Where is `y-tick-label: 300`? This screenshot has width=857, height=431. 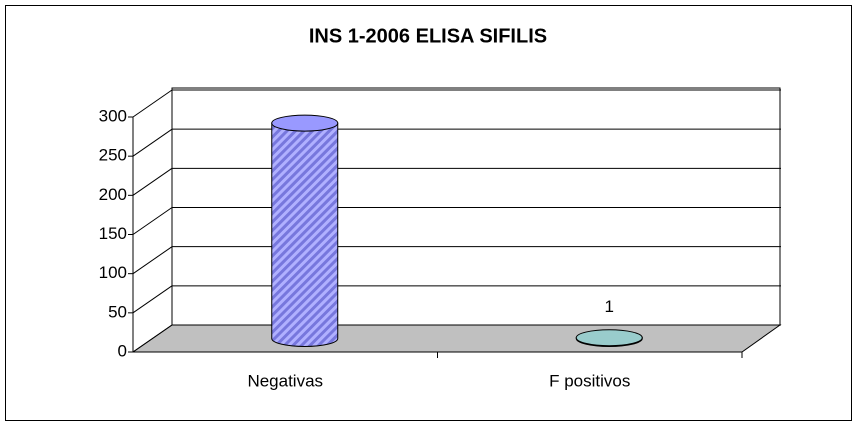 y-tick-label: 300 is located at coordinates (113, 115).